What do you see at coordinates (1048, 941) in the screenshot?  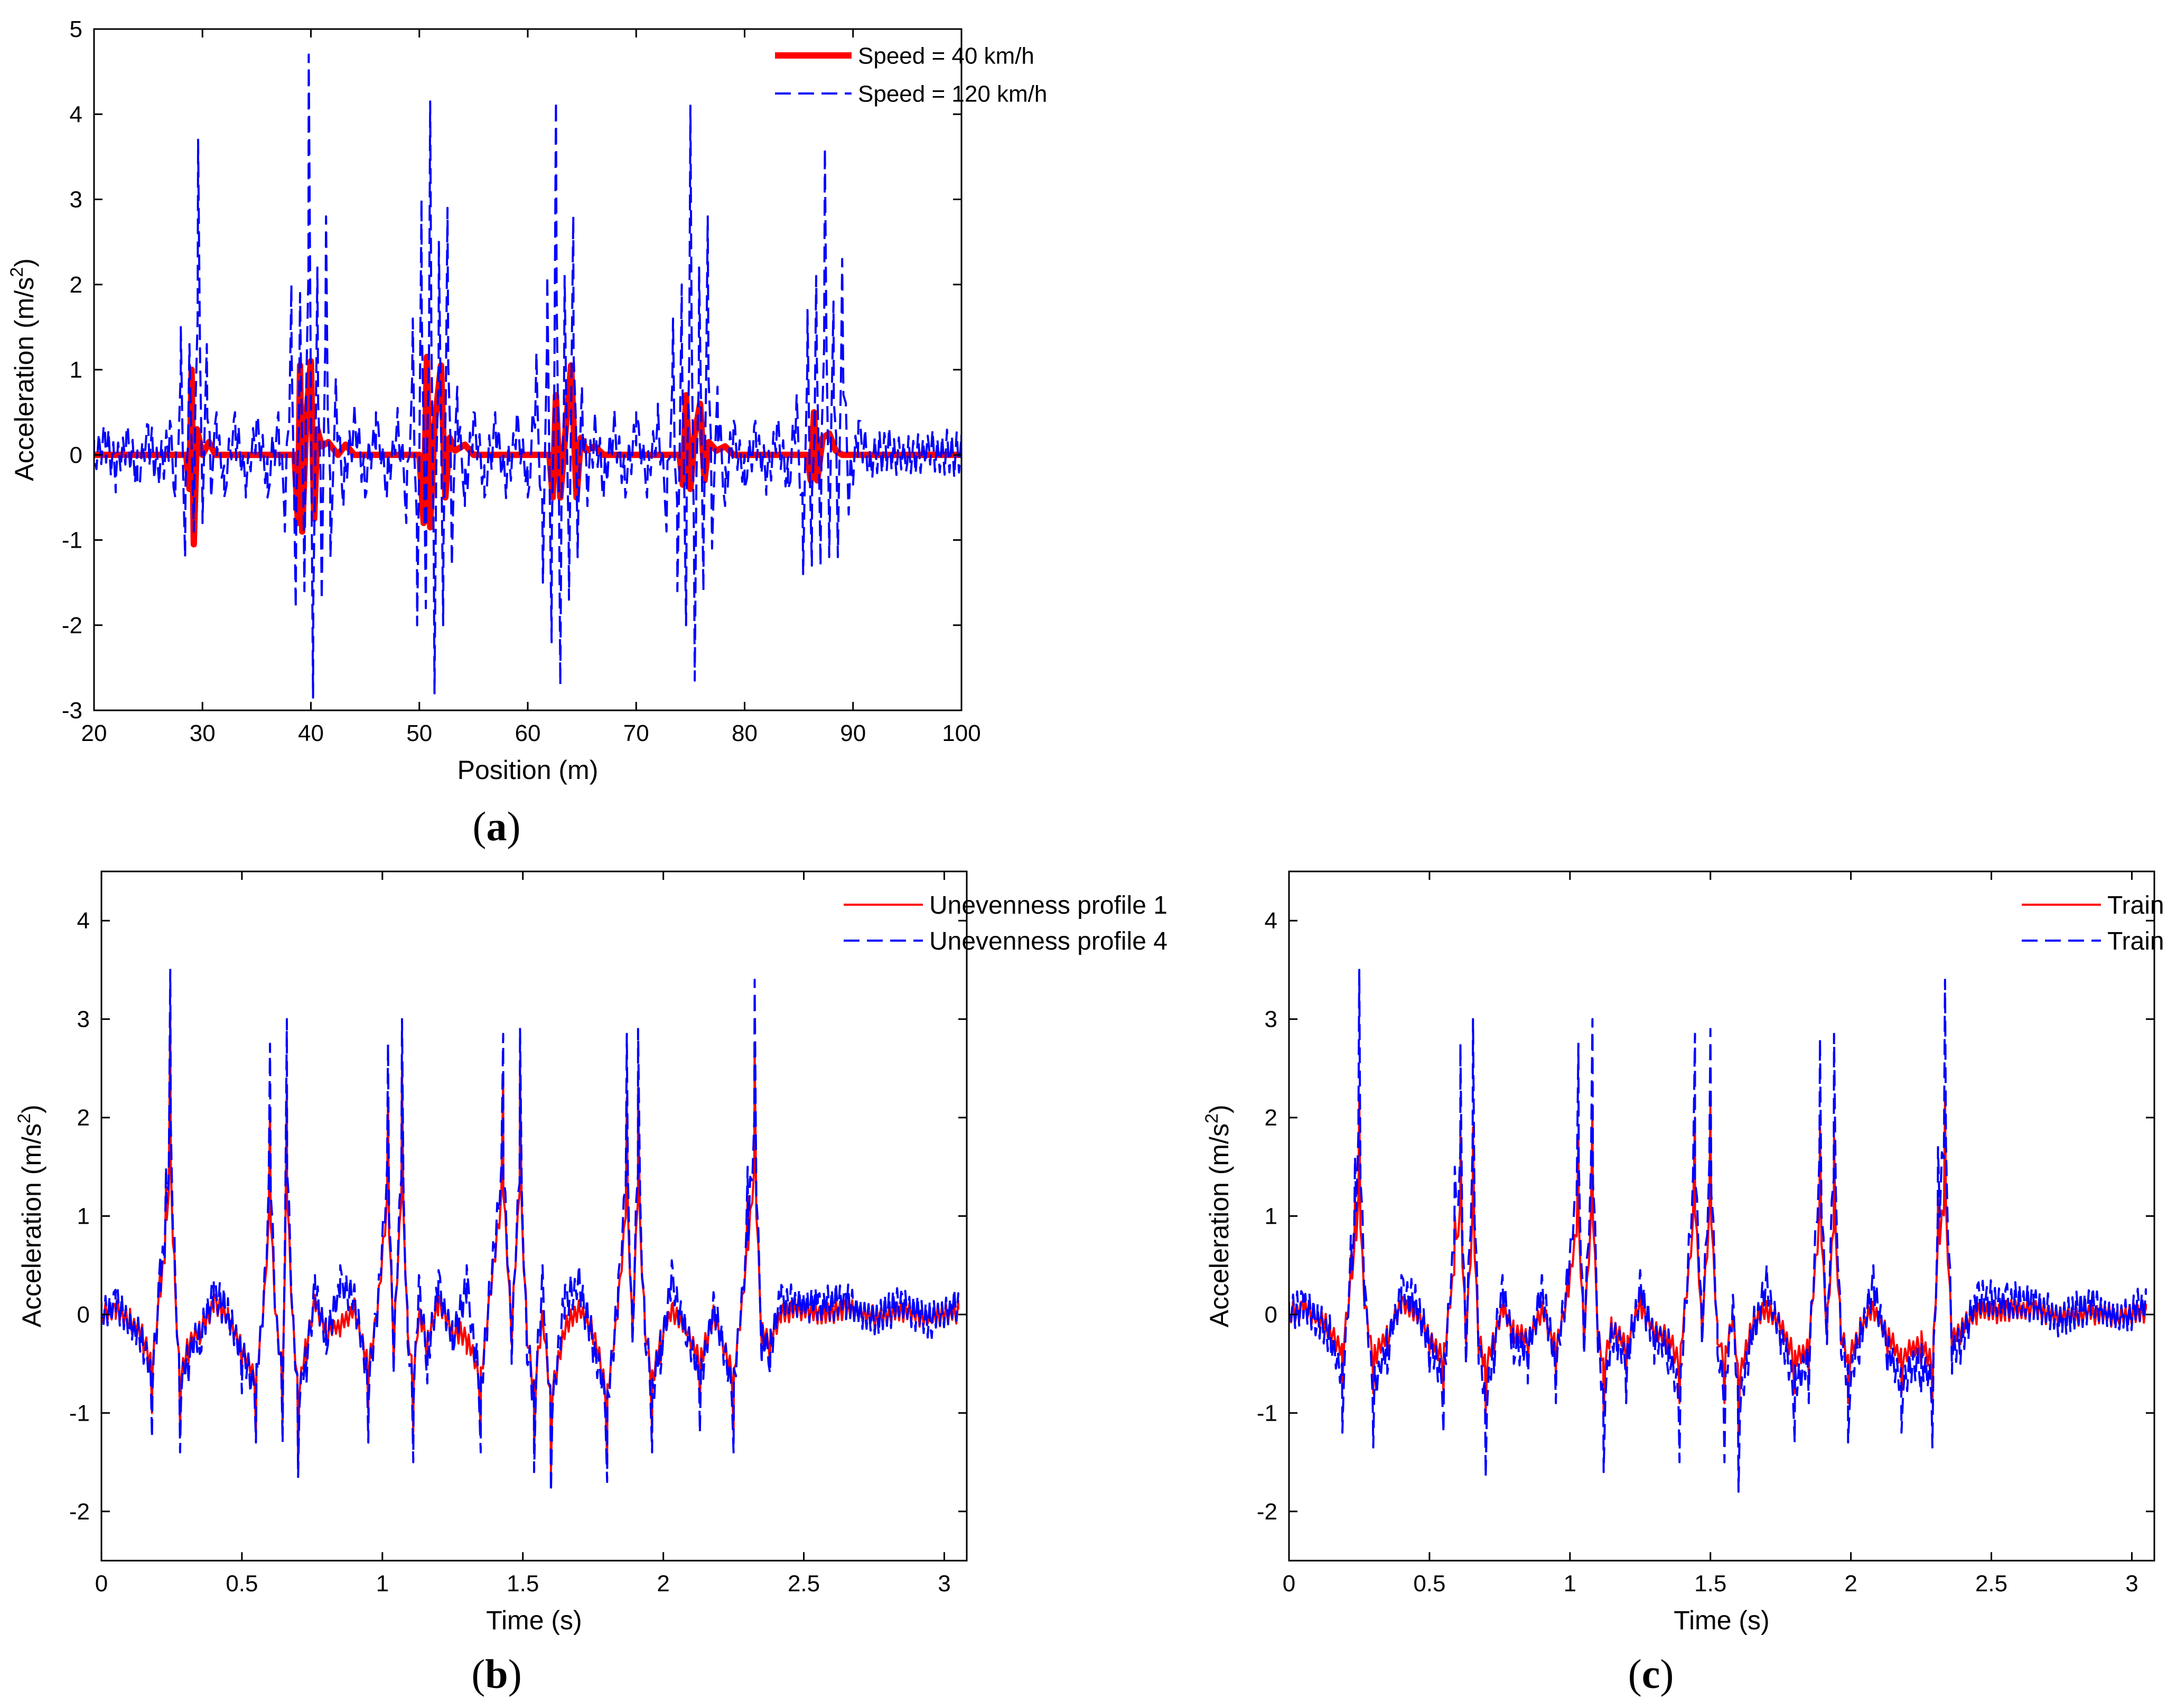 I see `legend-label-2: Unevenness profile 4` at bounding box center [1048, 941].